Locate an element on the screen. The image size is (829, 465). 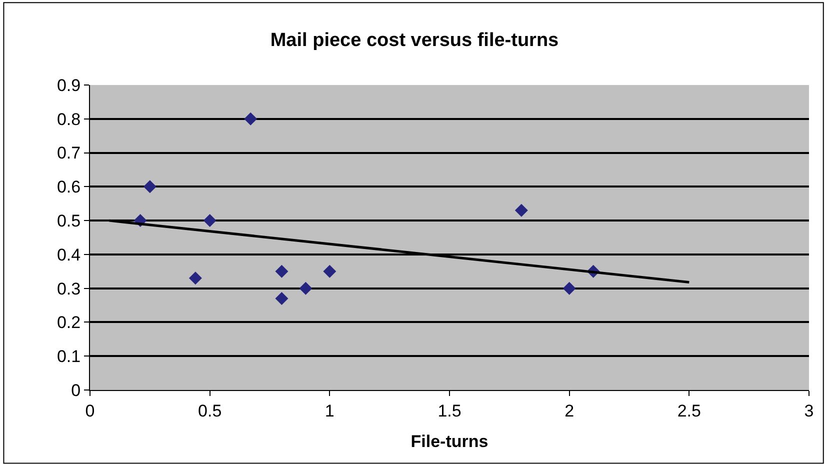
y-tick-label: 0.6 is located at coordinates (68, 187).